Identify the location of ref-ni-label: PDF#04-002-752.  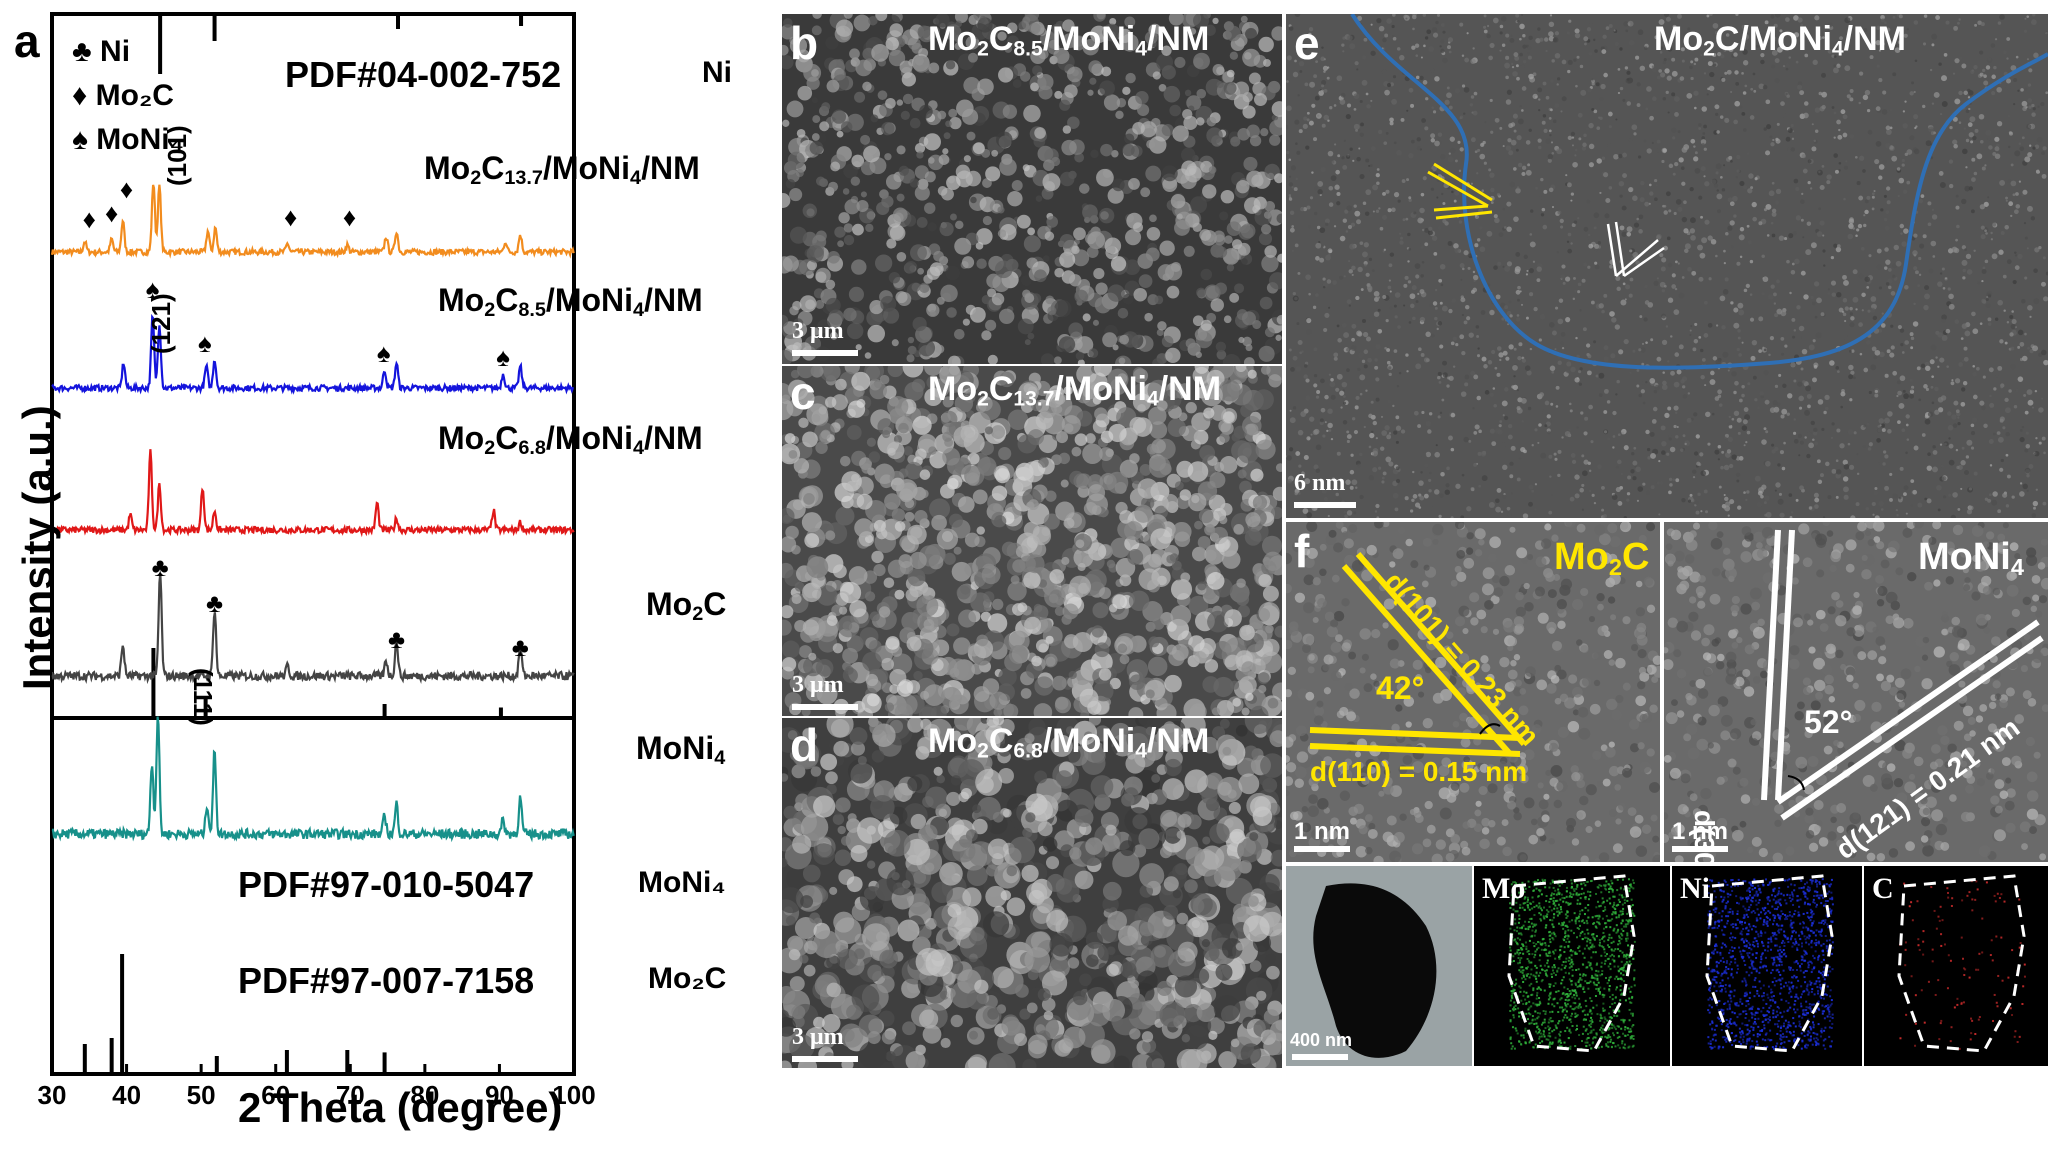
(423, 74).